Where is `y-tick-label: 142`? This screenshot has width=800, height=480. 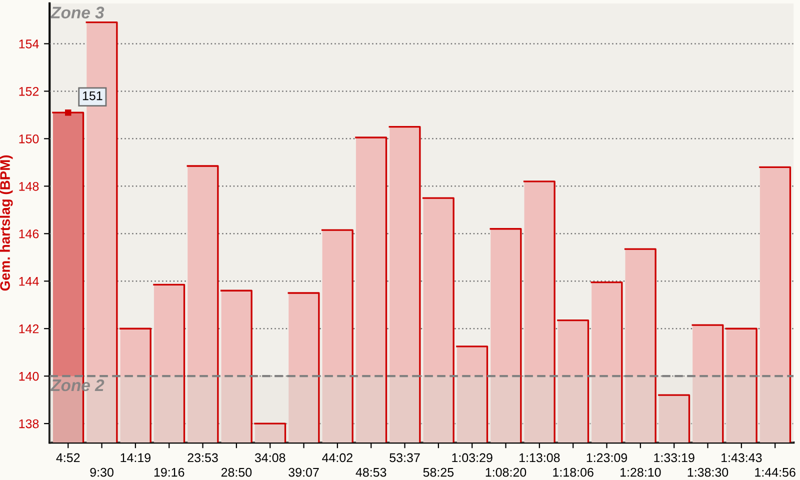
y-tick-label: 142 is located at coordinates (29, 329).